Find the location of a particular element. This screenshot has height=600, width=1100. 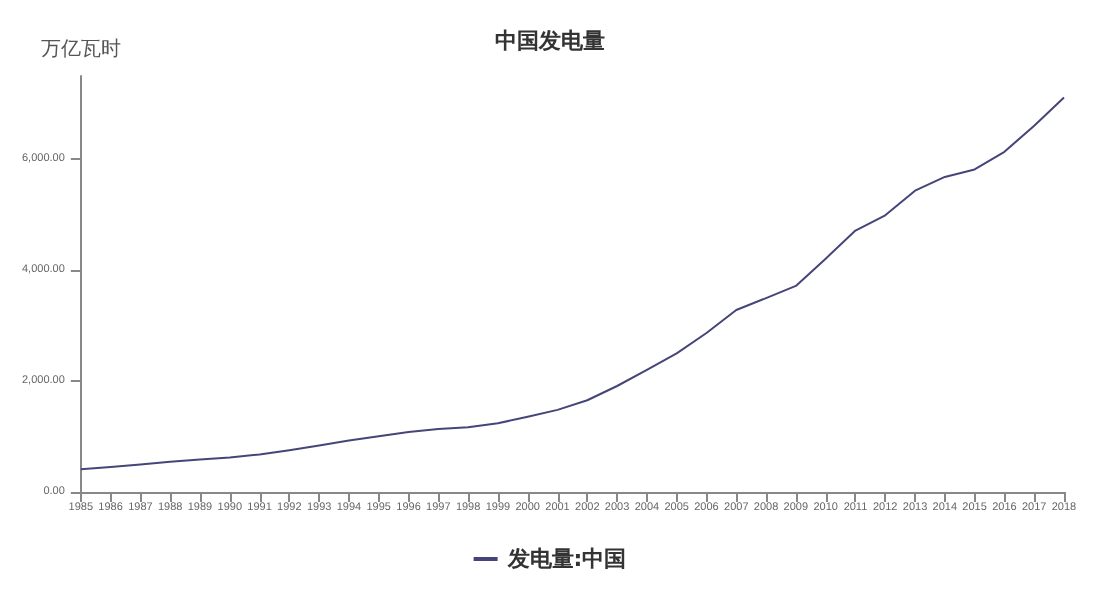

chart-title: 中国发电量 is located at coordinates (550, 41).